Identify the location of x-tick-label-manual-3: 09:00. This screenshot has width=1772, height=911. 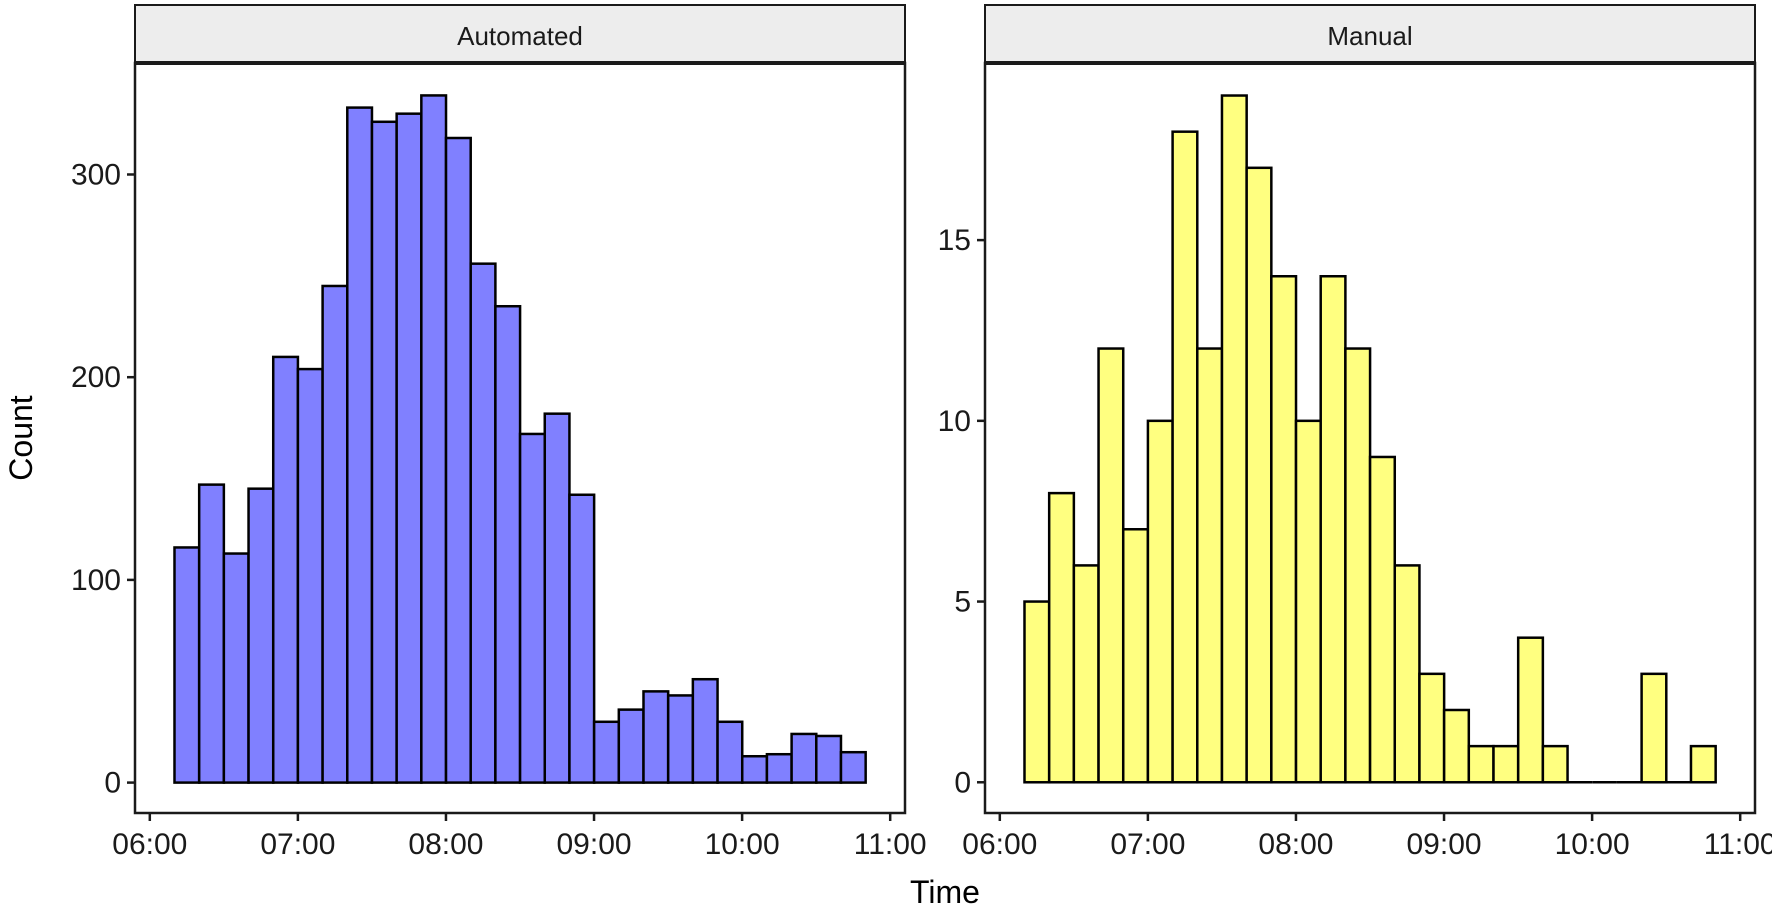
(1443, 844).